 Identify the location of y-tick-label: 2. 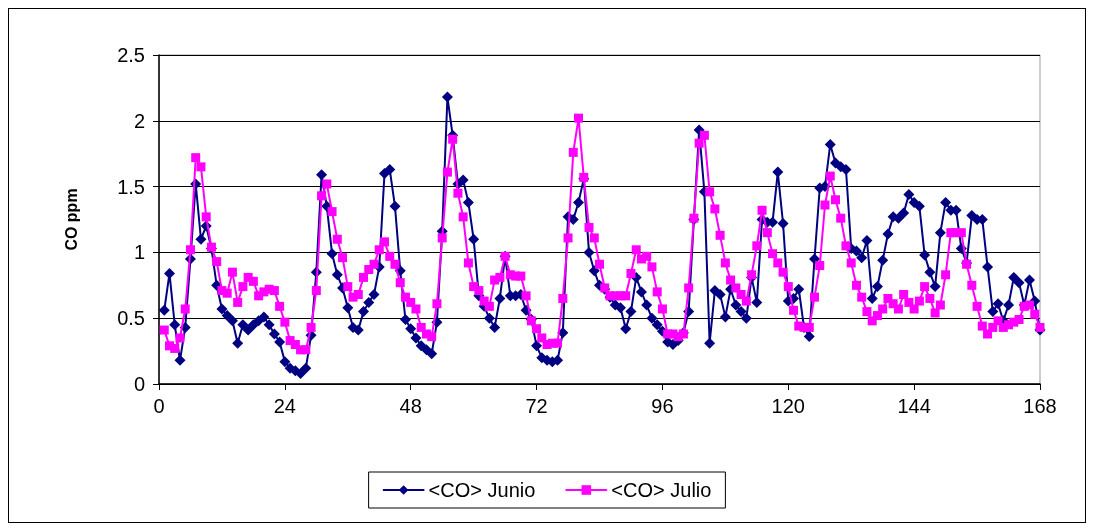
(139, 120).